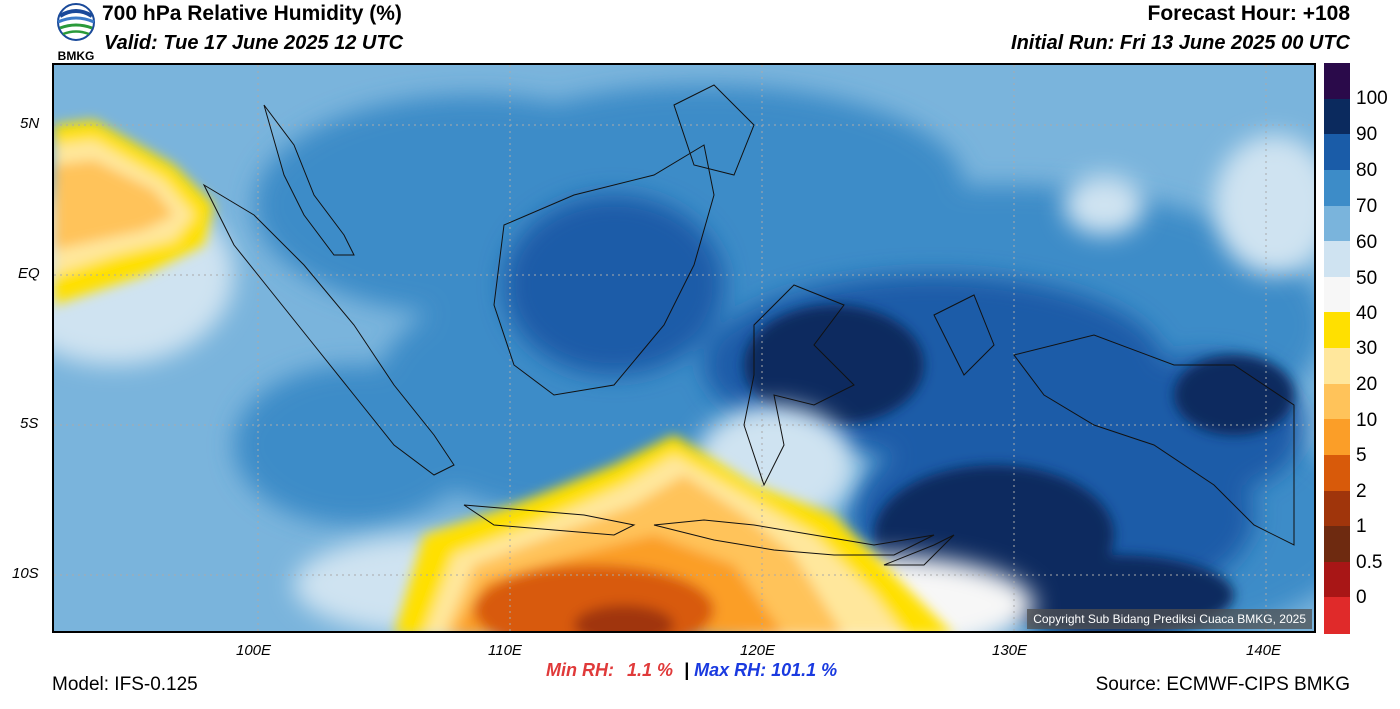 This screenshot has width=1400, height=709. What do you see at coordinates (30, 123) in the screenshot?
I see `lat-label-5n: 5N` at bounding box center [30, 123].